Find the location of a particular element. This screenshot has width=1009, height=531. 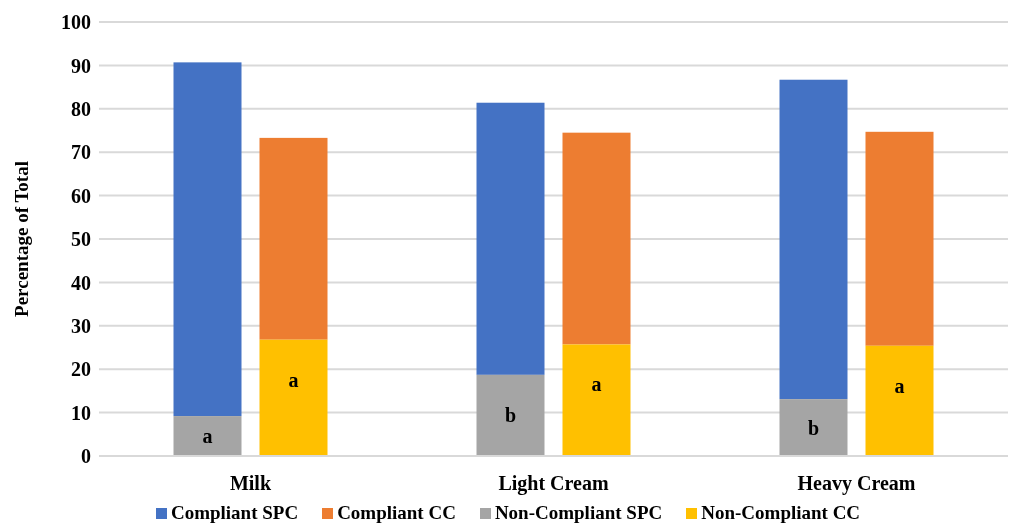

y-tick-label: 60 is located at coordinates (81, 195).